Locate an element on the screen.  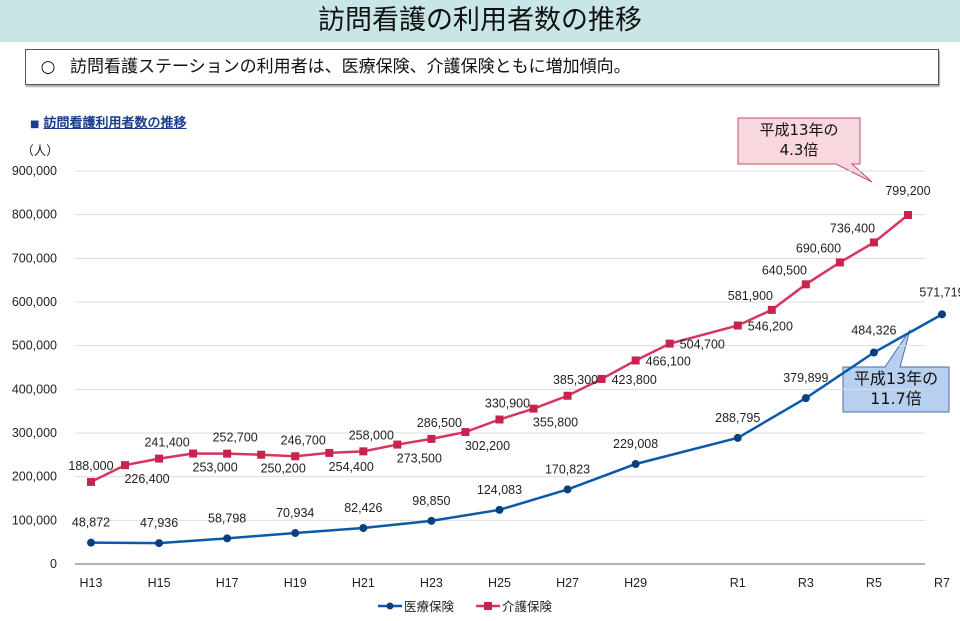
callout-medical-shape is located at coordinates (896, 371).